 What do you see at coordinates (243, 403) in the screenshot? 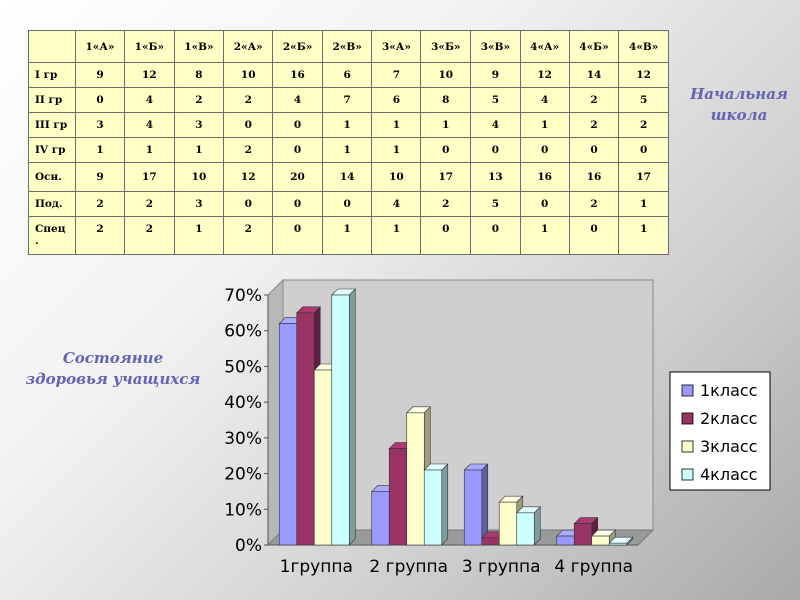
I see `y-tick-label: 40%` at bounding box center [243, 403].